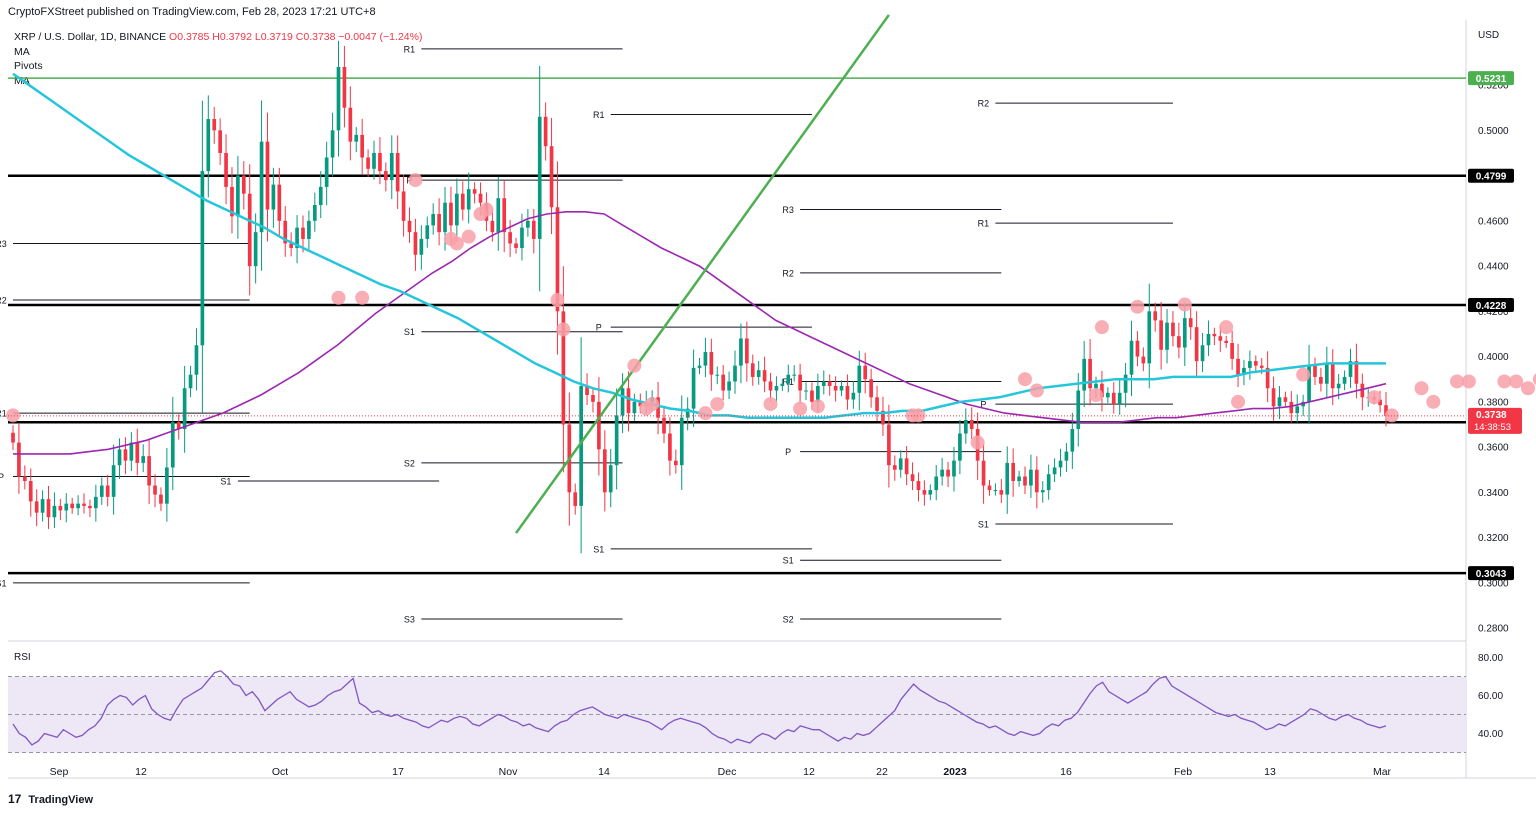 Image resolution: width=1536 pixels, height=814 pixels. I want to click on indicator-ma-fast: MA, so click(22, 51).